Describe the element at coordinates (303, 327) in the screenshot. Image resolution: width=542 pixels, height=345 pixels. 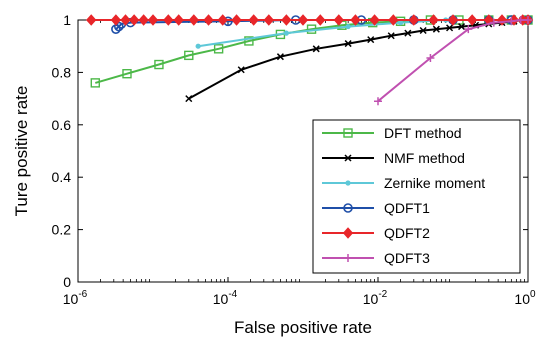
I see `x-axis-title: False positive rate` at that location.